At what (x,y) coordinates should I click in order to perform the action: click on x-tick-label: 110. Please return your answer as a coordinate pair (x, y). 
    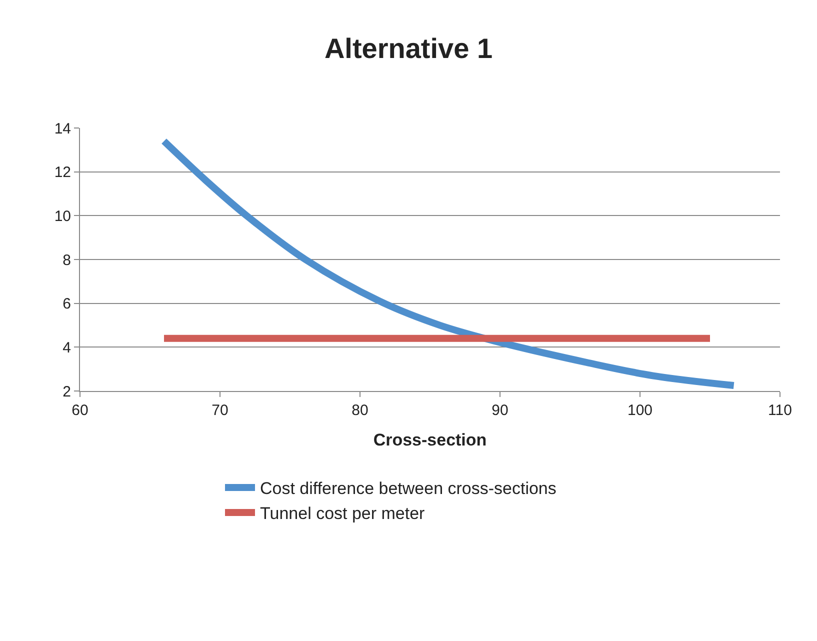
    Looking at the image, I should click on (780, 410).